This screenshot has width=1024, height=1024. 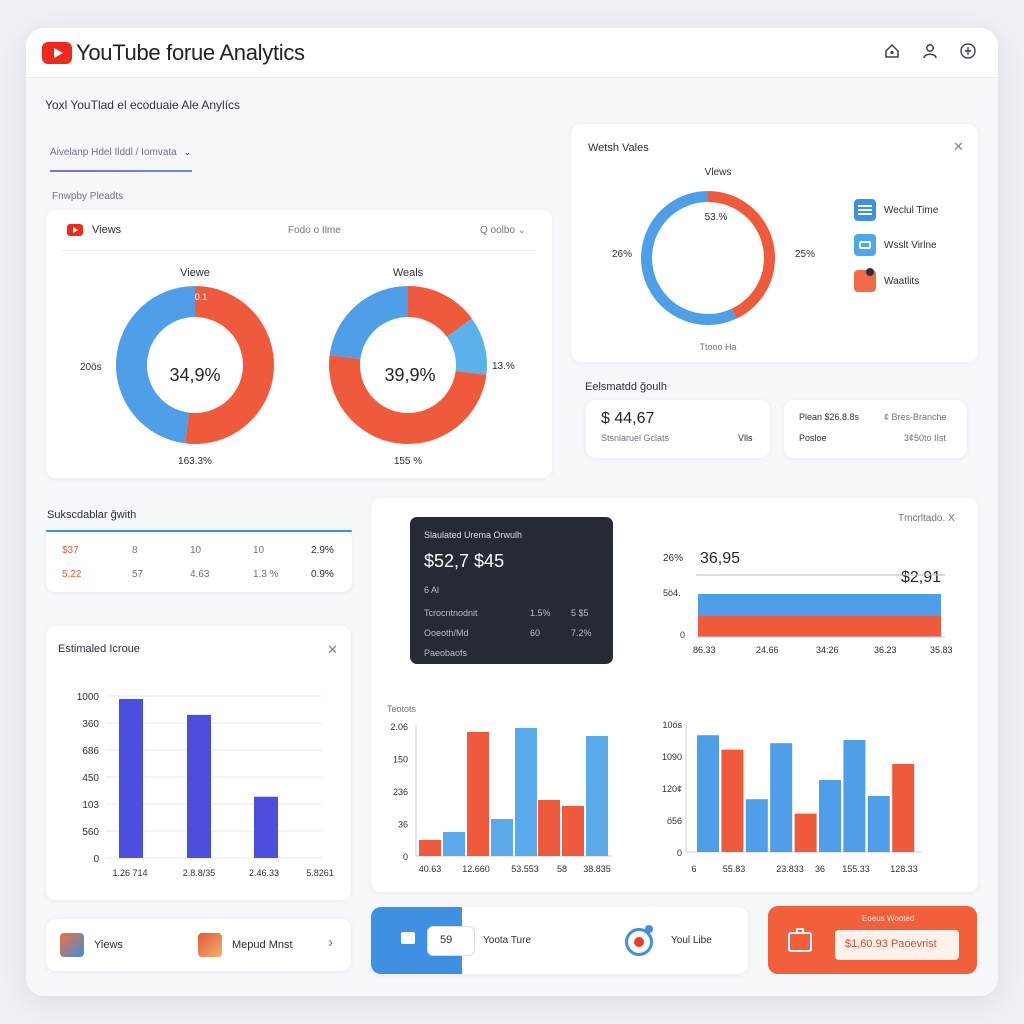 What do you see at coordinates (99, 649) in the screenshot?
I see `revenue-title: Estimaled Icroue` at bounding box center [99, 649].